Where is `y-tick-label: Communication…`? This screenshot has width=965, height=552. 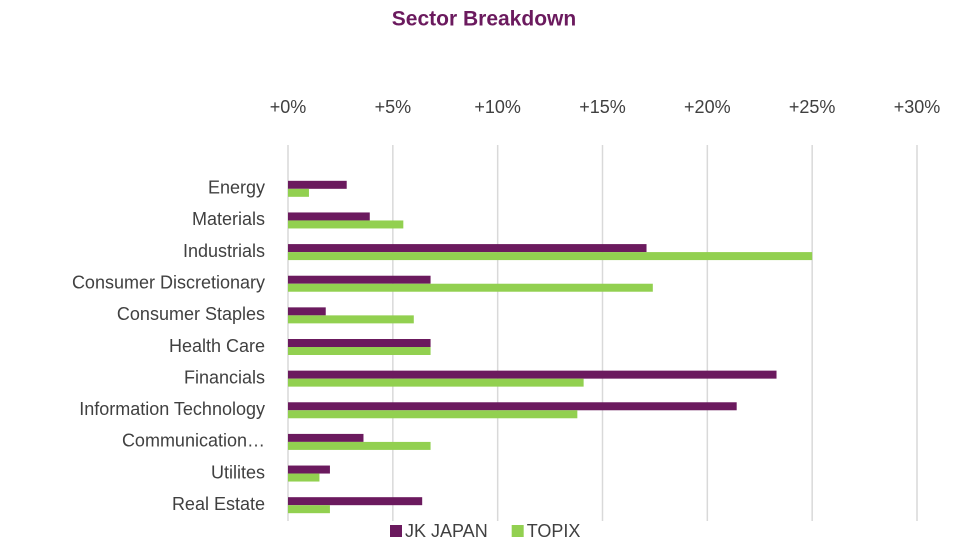
y-tick-label: Communication… is located at coordinates (193, 441).